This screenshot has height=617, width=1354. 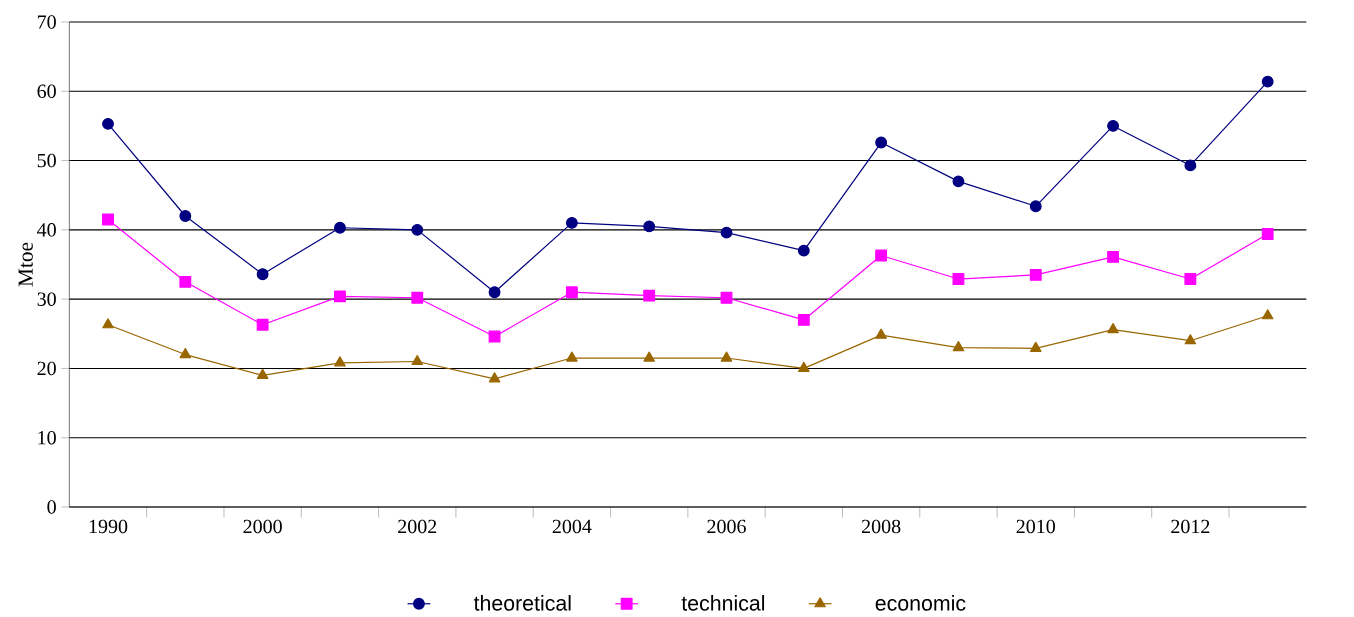 I want to click on x-tick-label: 2006, so click(x=726, y=526).